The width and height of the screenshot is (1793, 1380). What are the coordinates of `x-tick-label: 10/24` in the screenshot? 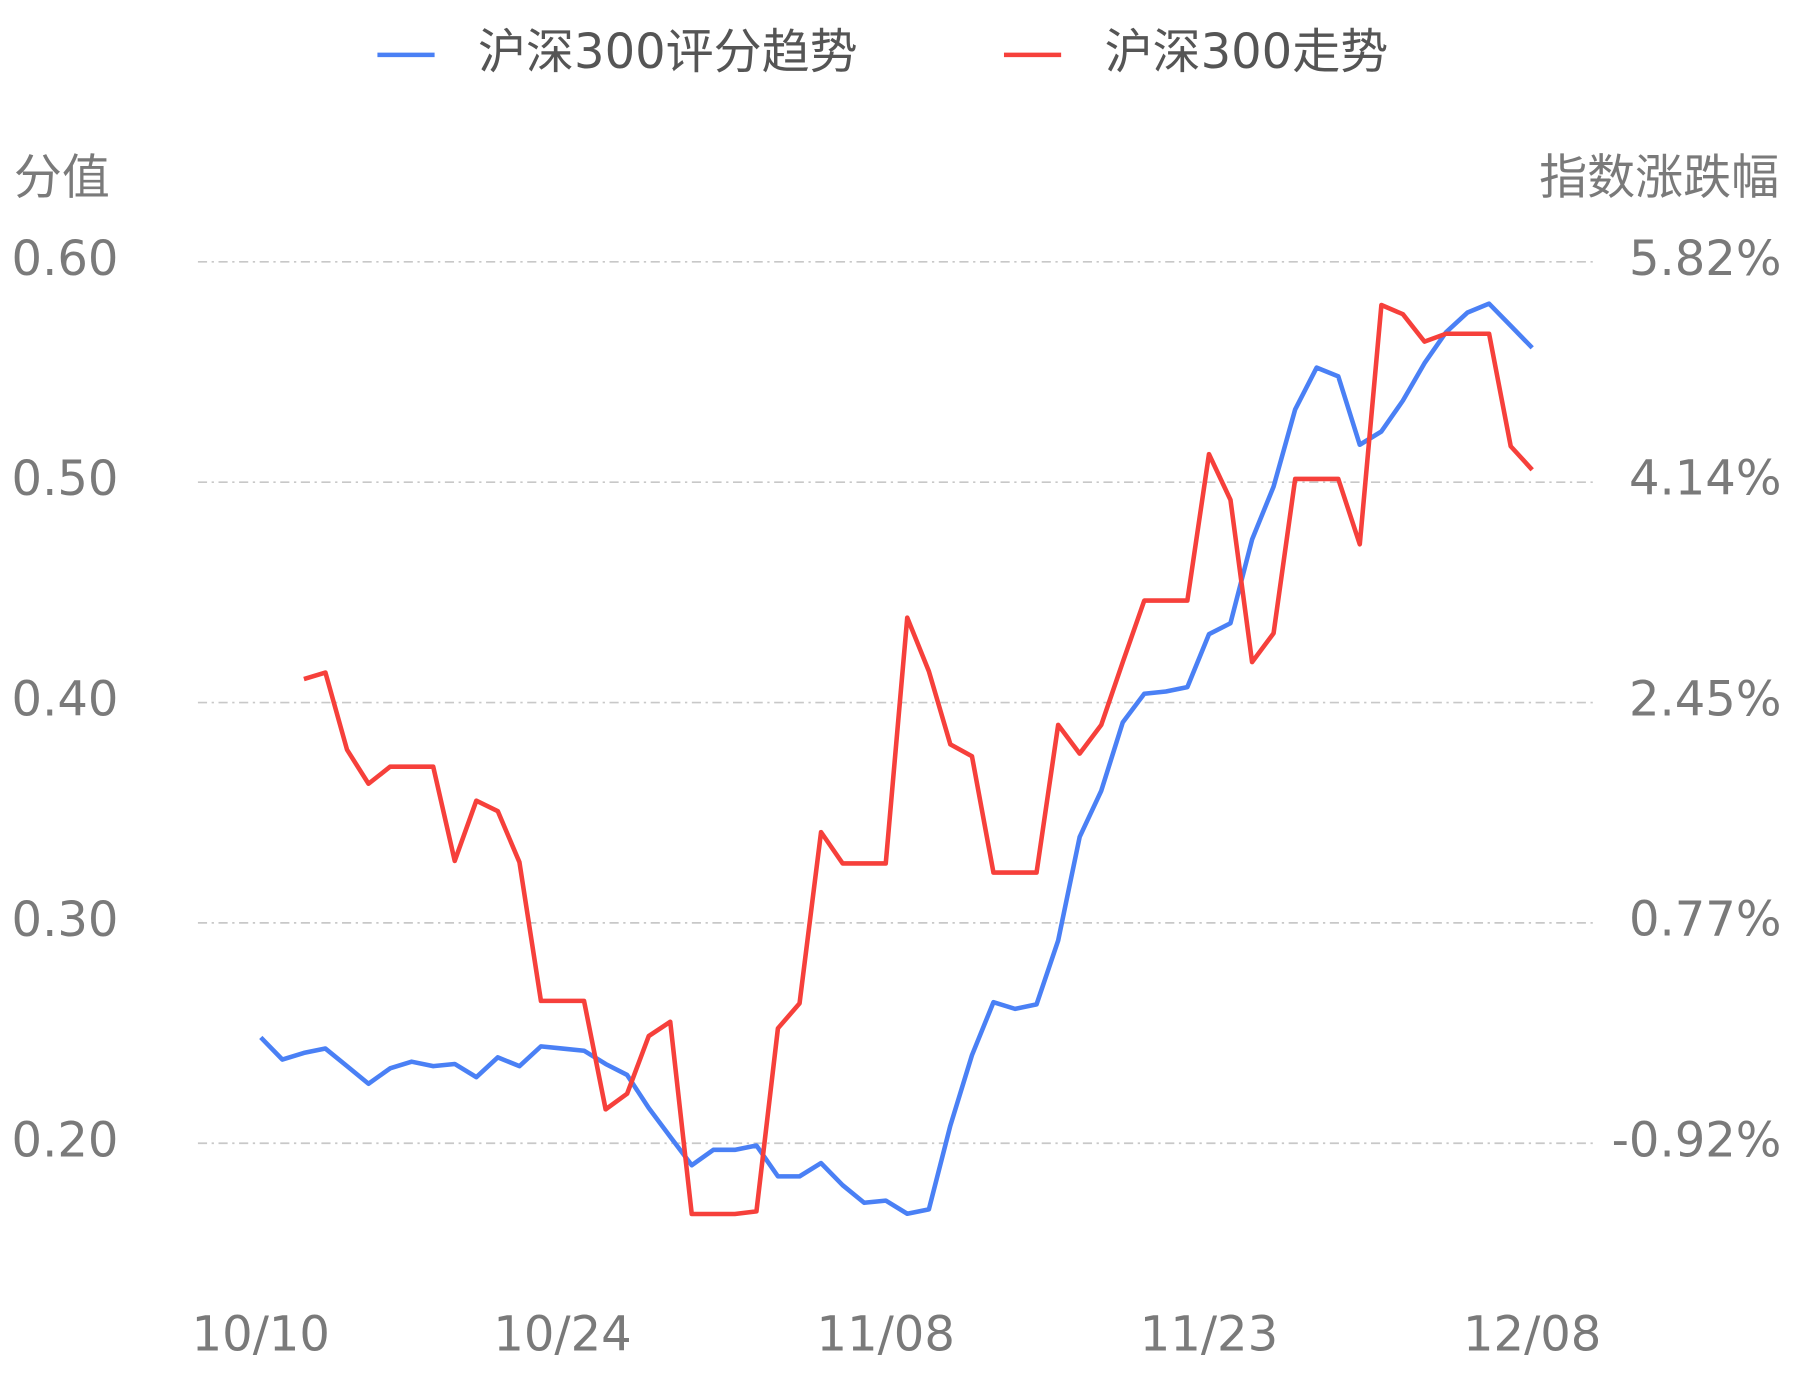 It's located at (562, 1335).